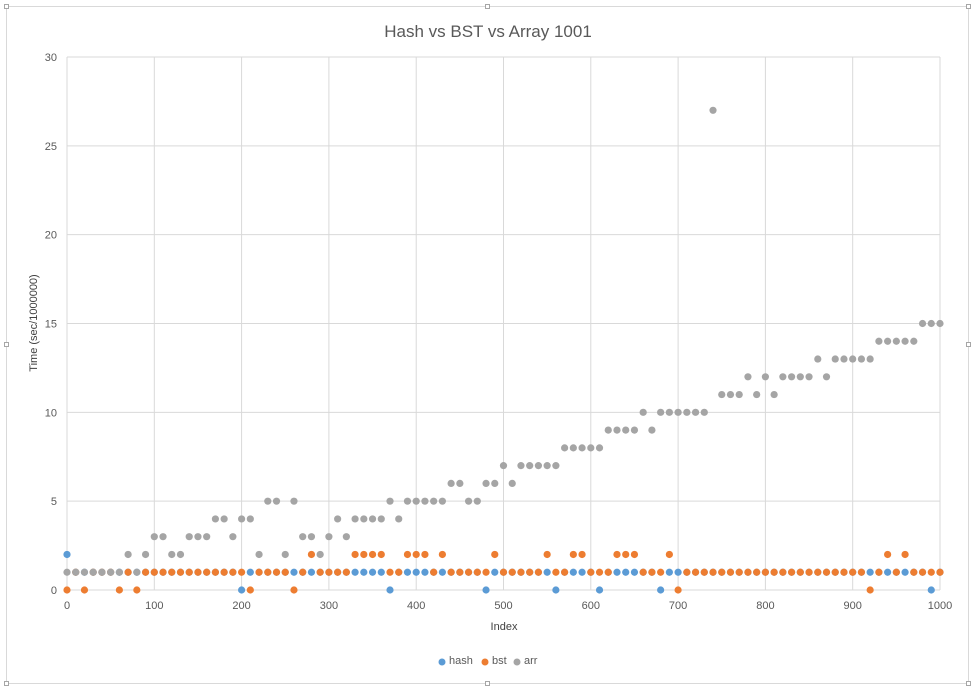  Describe the element at coordinates (34, 322) in the screenshot. I see `y-axis-title: Time (sec/1000000)` at that location.